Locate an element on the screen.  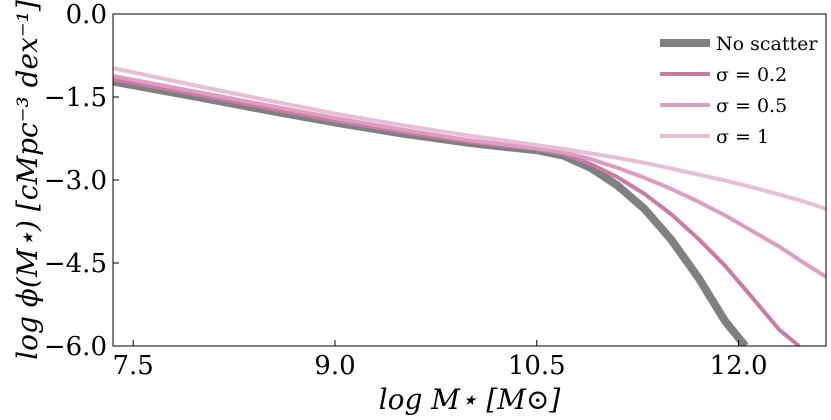
x-tick-label: 7.5 is located at coordinates (132, 366).